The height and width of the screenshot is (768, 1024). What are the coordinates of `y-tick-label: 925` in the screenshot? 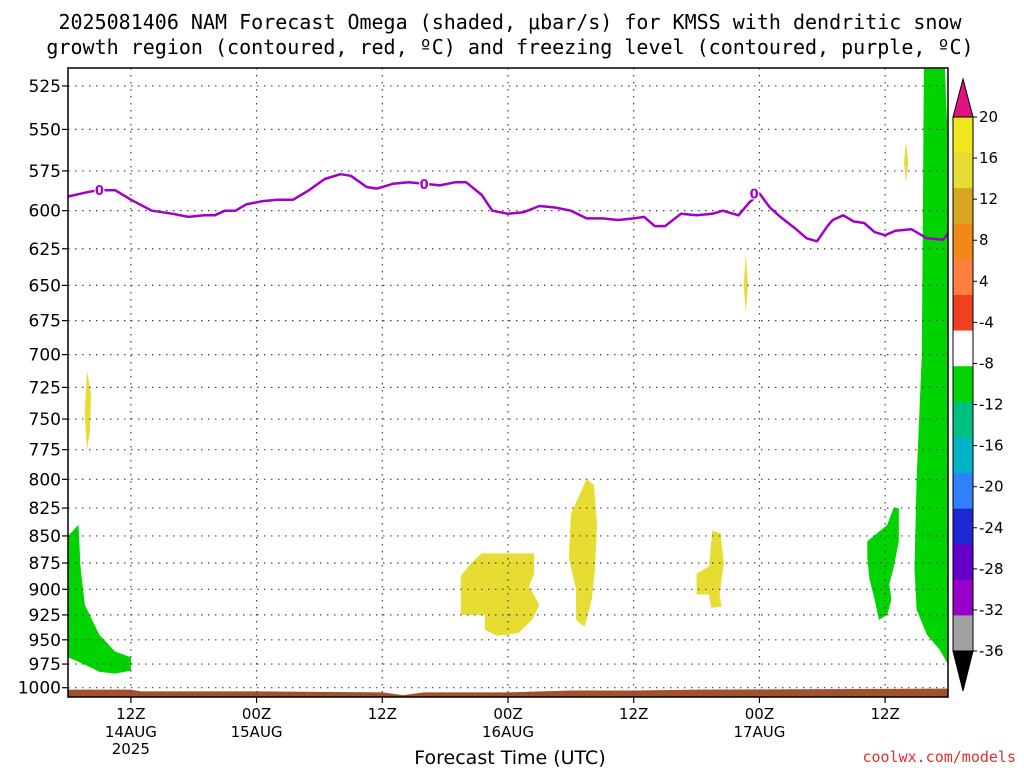 It's located at (45, 616).